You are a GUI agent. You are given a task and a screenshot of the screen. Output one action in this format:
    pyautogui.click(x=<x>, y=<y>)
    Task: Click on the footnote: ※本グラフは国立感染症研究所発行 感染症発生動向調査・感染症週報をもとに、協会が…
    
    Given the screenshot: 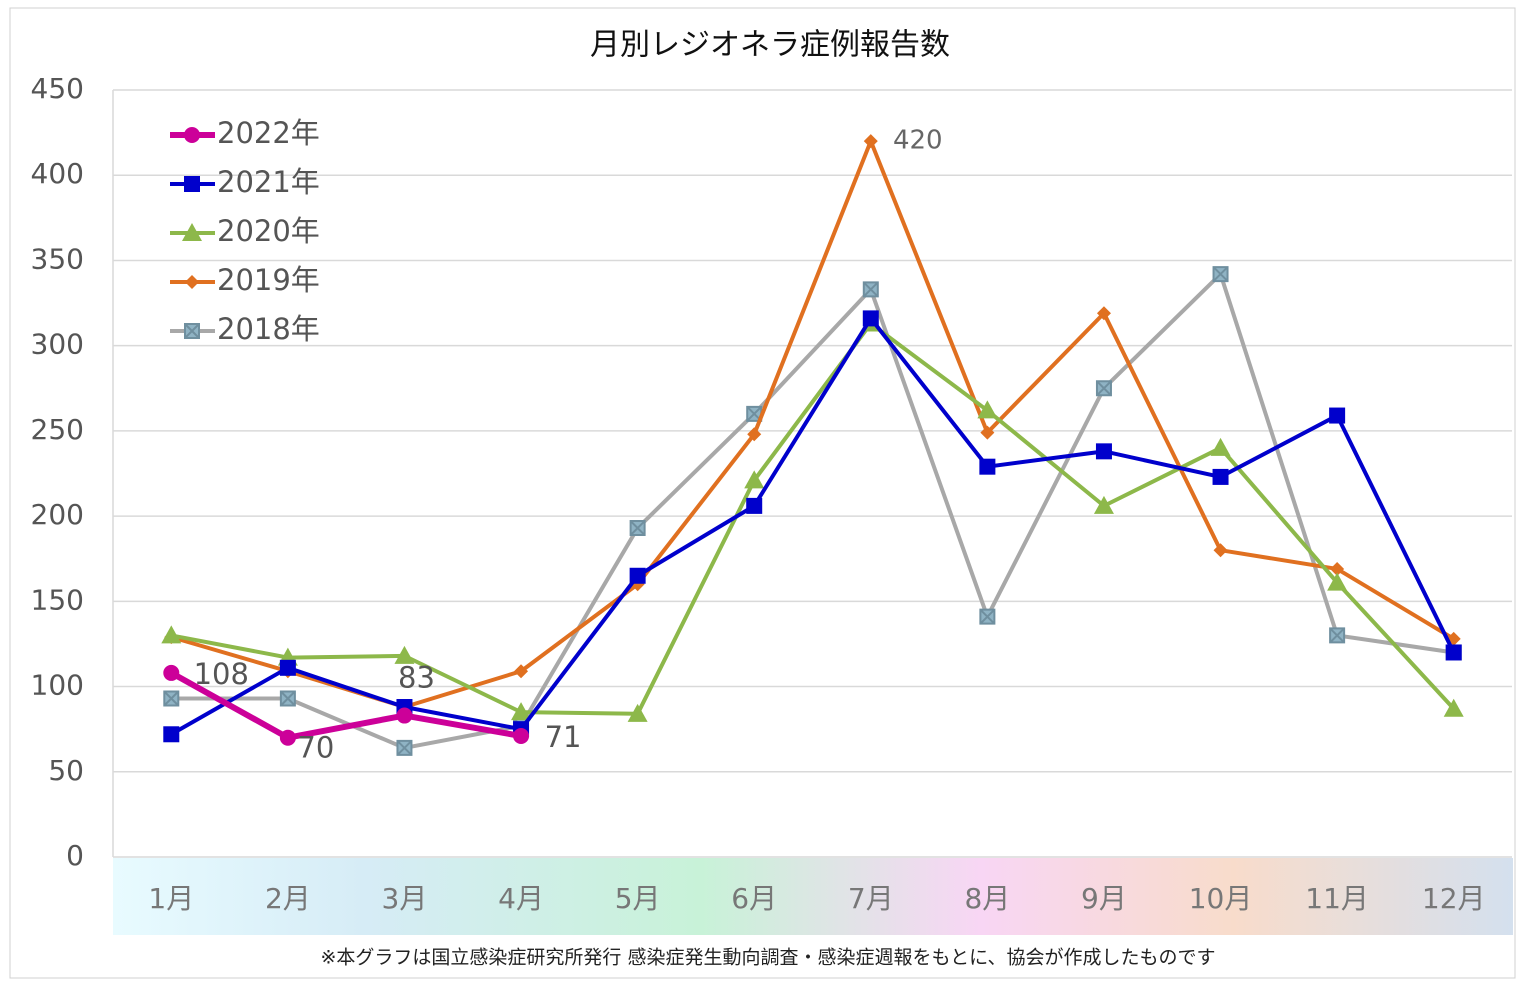 What is the action you would take?
    pyautogui.click(x=767, y=958)
    